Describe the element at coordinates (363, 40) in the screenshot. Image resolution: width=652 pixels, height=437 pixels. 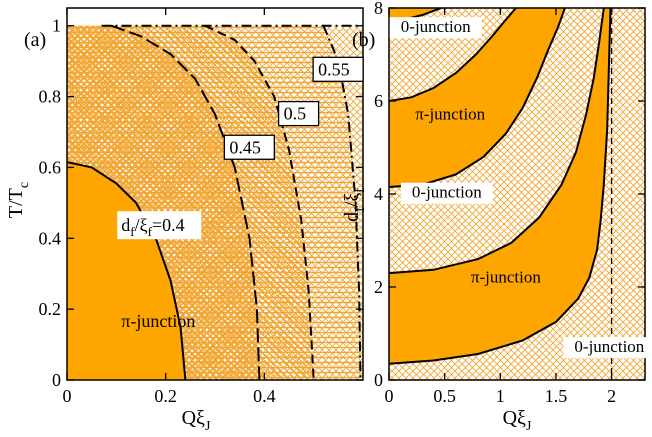
I see `panel-b-label: (b)` at that location.